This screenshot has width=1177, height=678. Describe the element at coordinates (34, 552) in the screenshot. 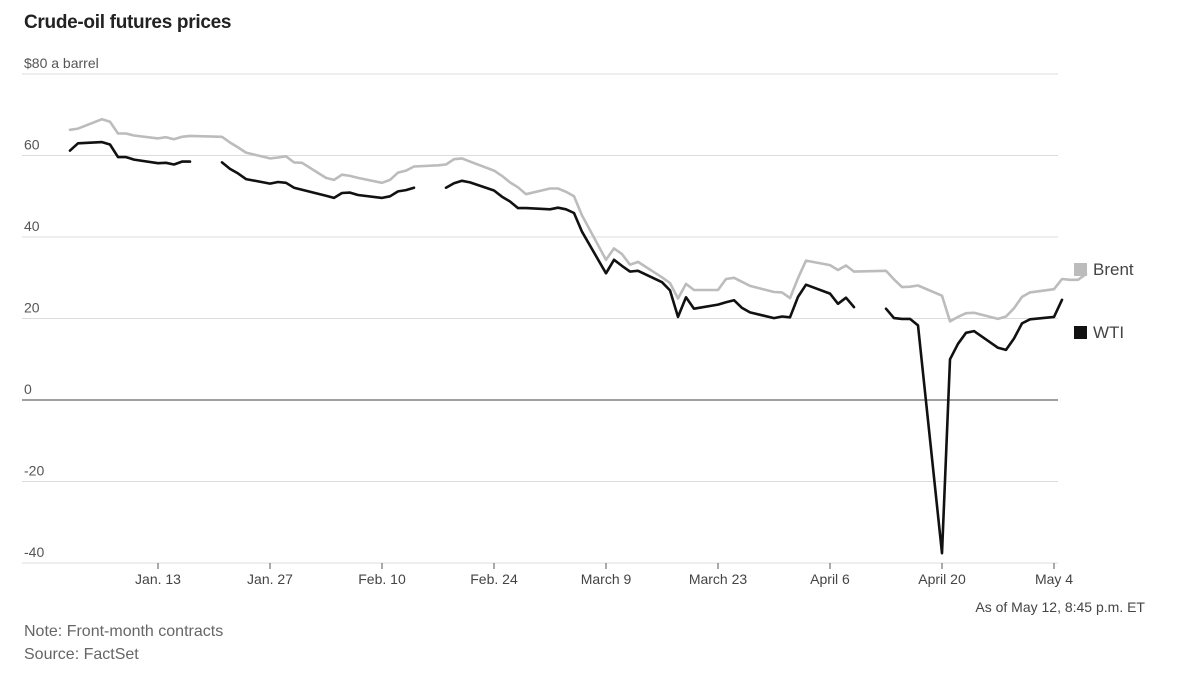

I see `y-tick-label: -40` at that location.